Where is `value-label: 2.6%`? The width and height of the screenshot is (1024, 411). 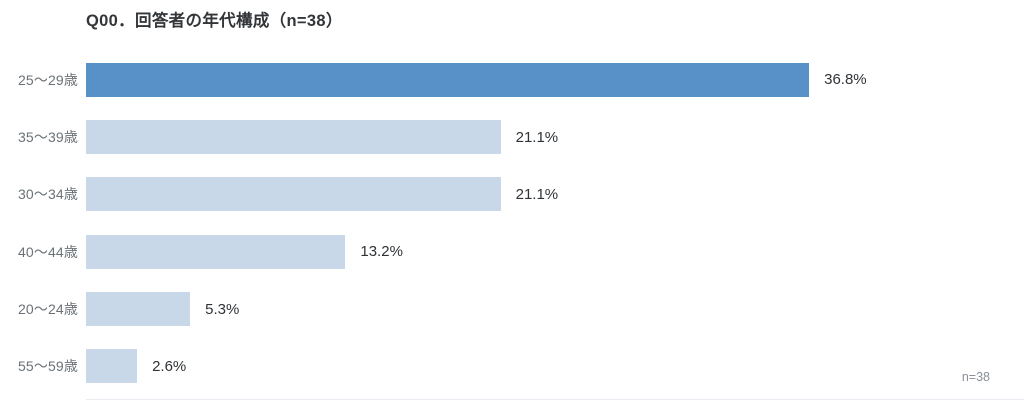 value-label: 2.6% is located at coordinates (169, 366).